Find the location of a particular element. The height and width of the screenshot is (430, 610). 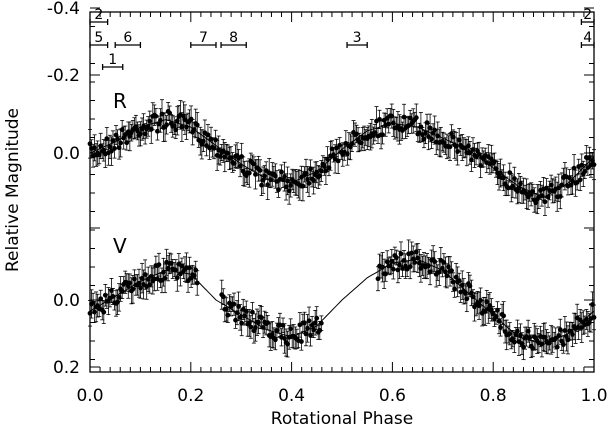

x-tick-label: 0.6 is located at coordinates (392, 396).